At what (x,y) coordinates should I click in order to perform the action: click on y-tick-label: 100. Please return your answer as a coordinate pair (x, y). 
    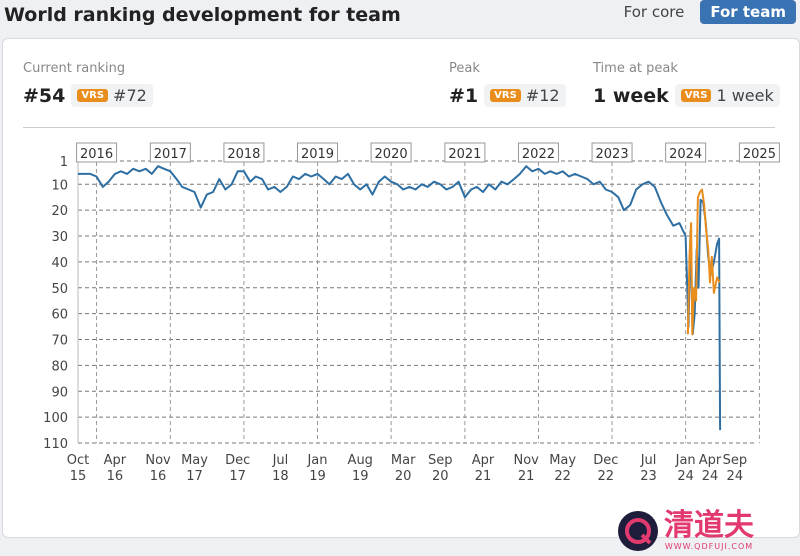
    Looking at the image, I should click on (55, 418).